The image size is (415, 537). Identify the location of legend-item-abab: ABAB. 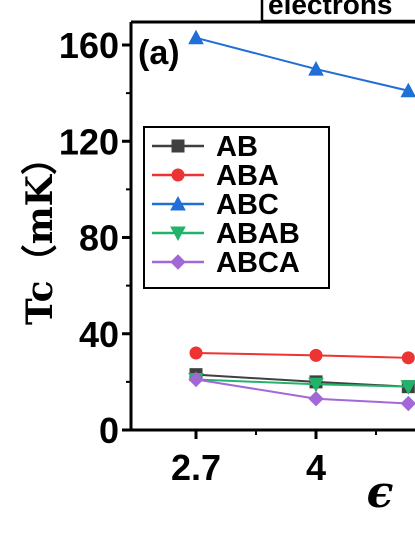
(226, 234).